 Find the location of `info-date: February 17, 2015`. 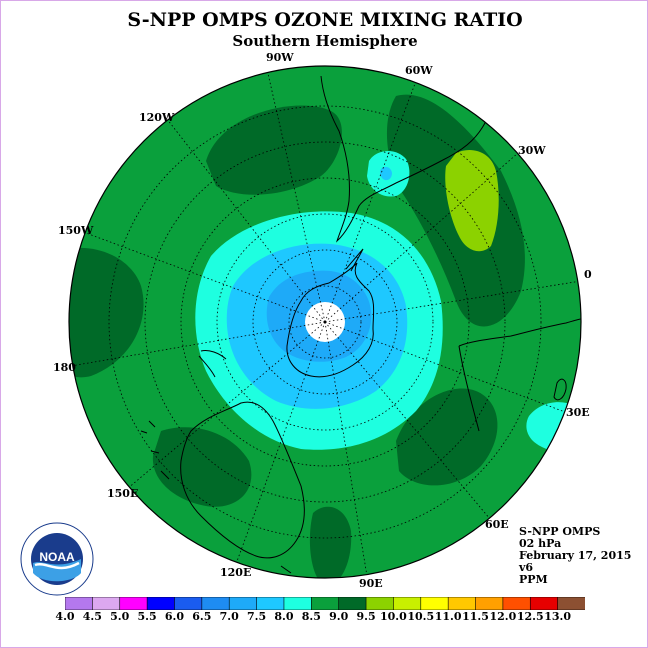

info-date: February 17, 2015 is located at coordinates (575, 555).